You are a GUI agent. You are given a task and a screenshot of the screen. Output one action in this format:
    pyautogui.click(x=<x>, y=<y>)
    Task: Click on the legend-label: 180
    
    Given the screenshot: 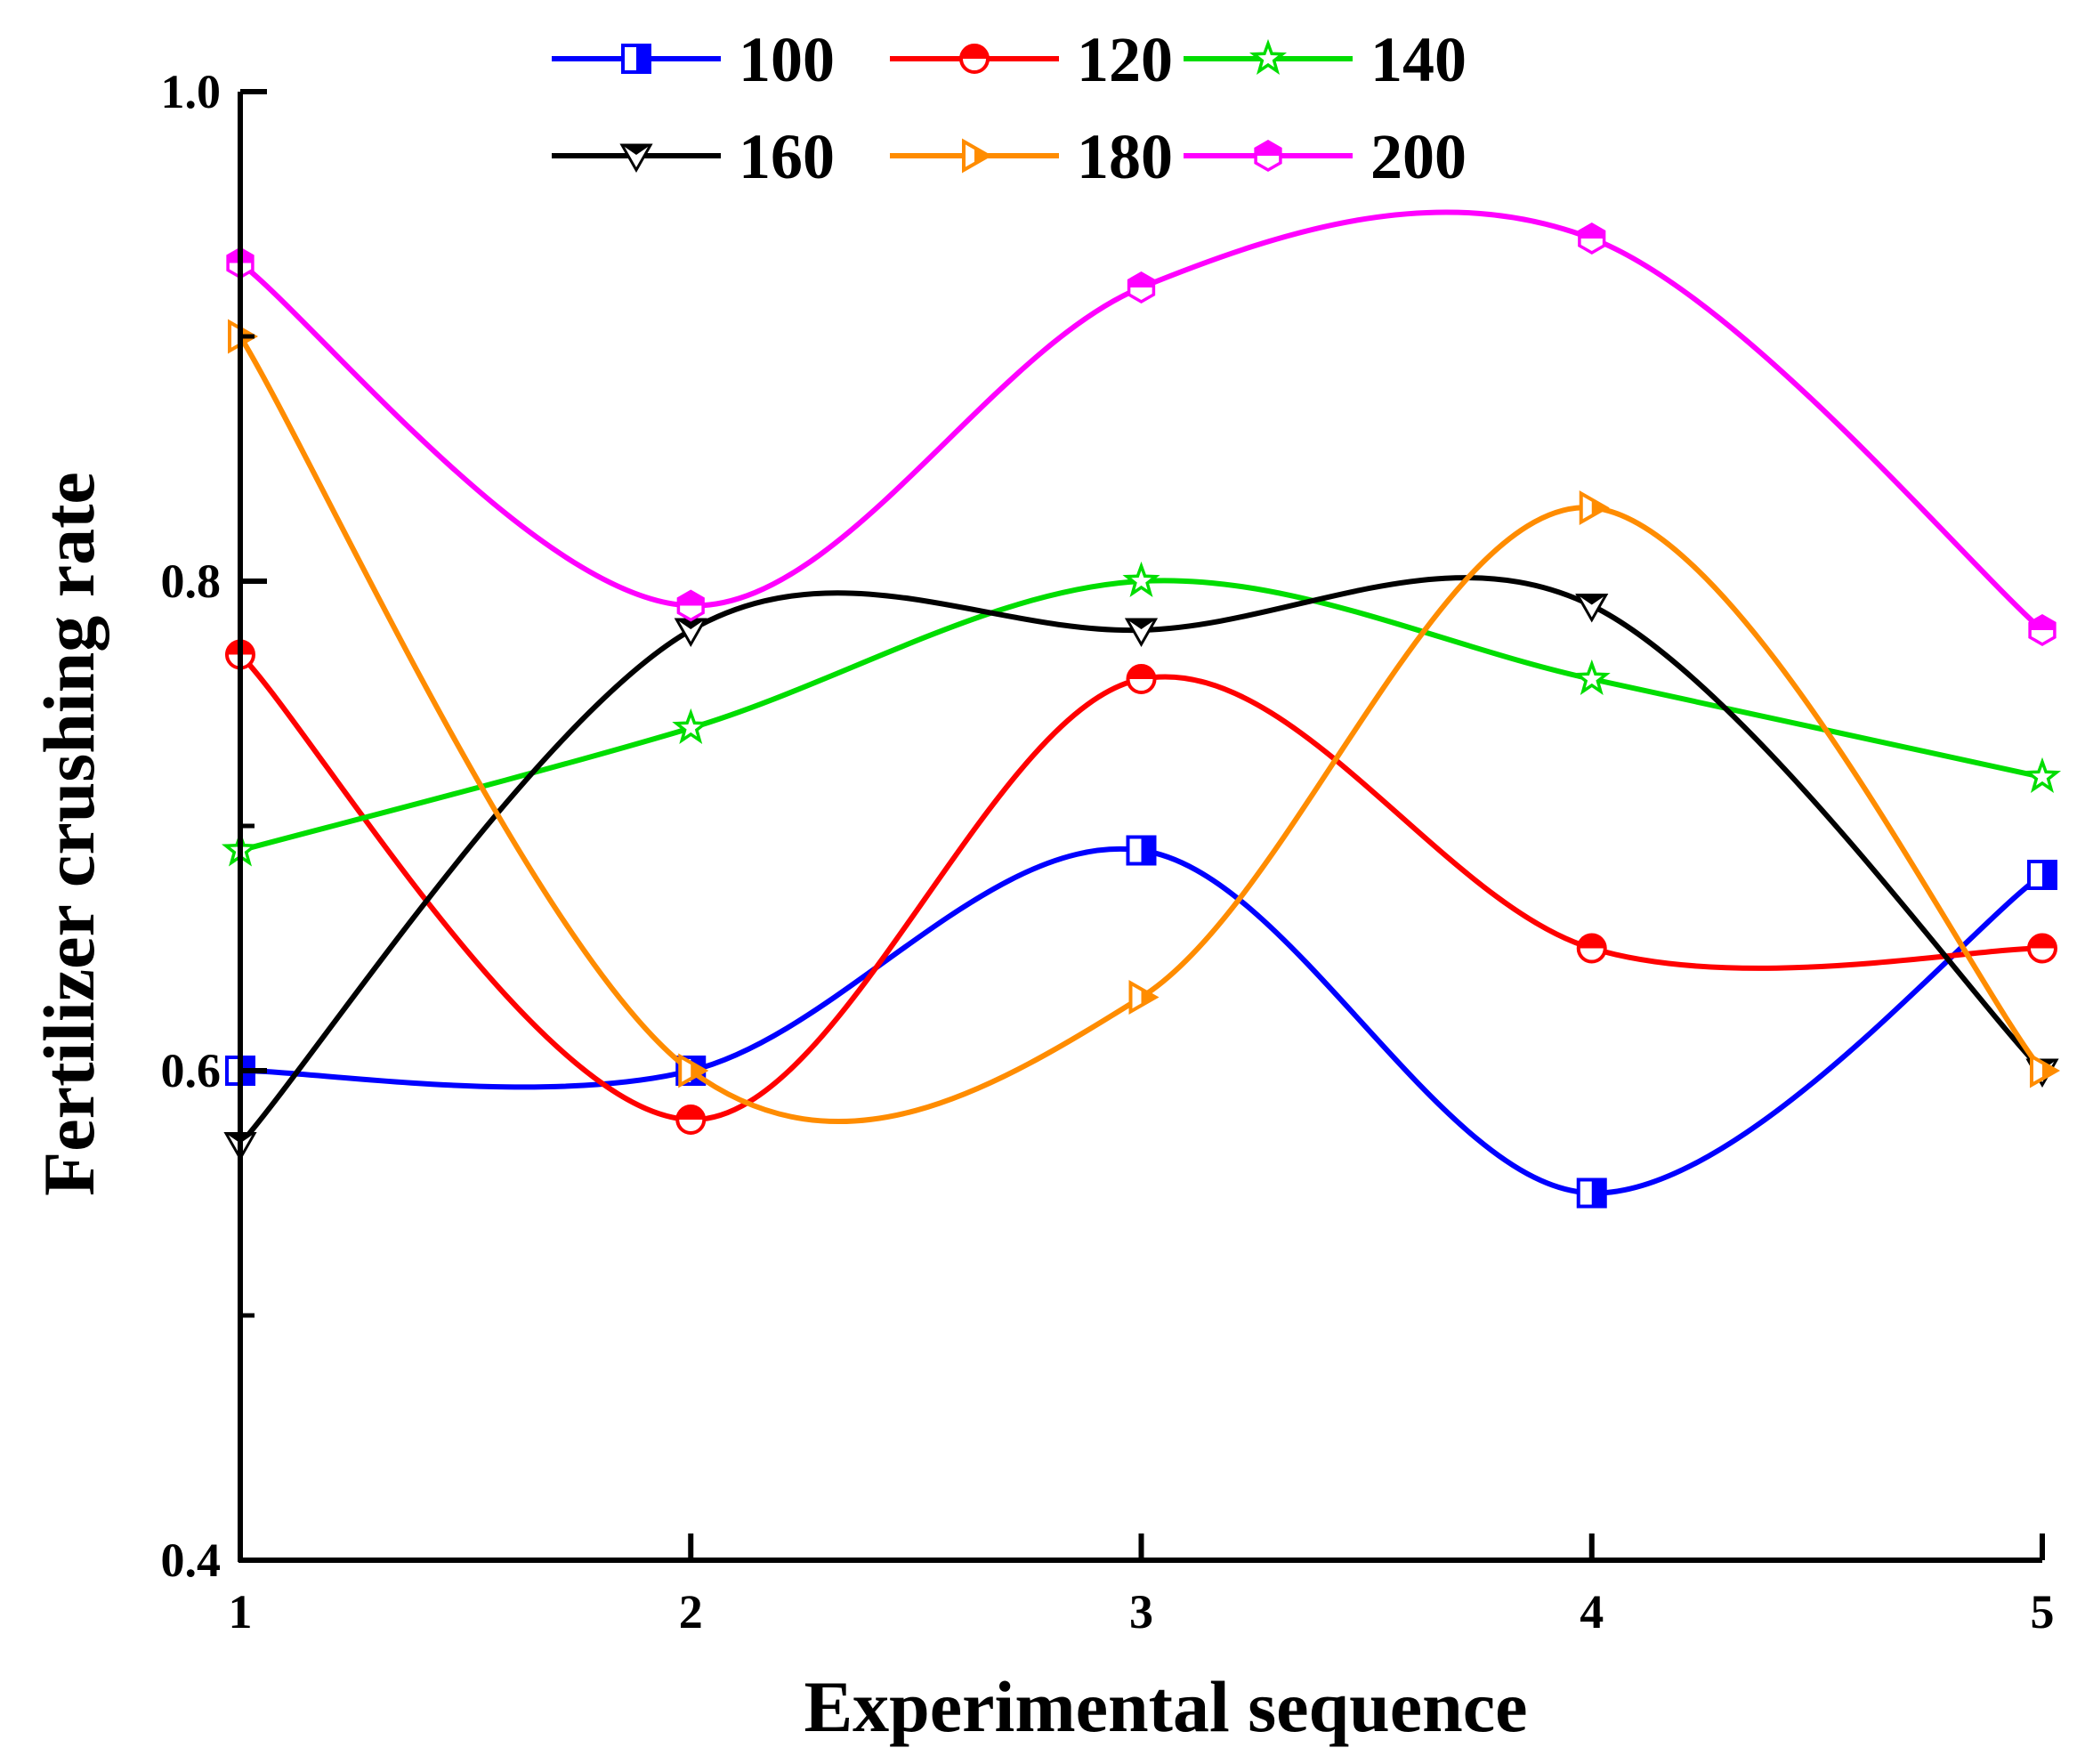 What is the action you would take?
    pyautogui.click(x=1125, y=156)
    